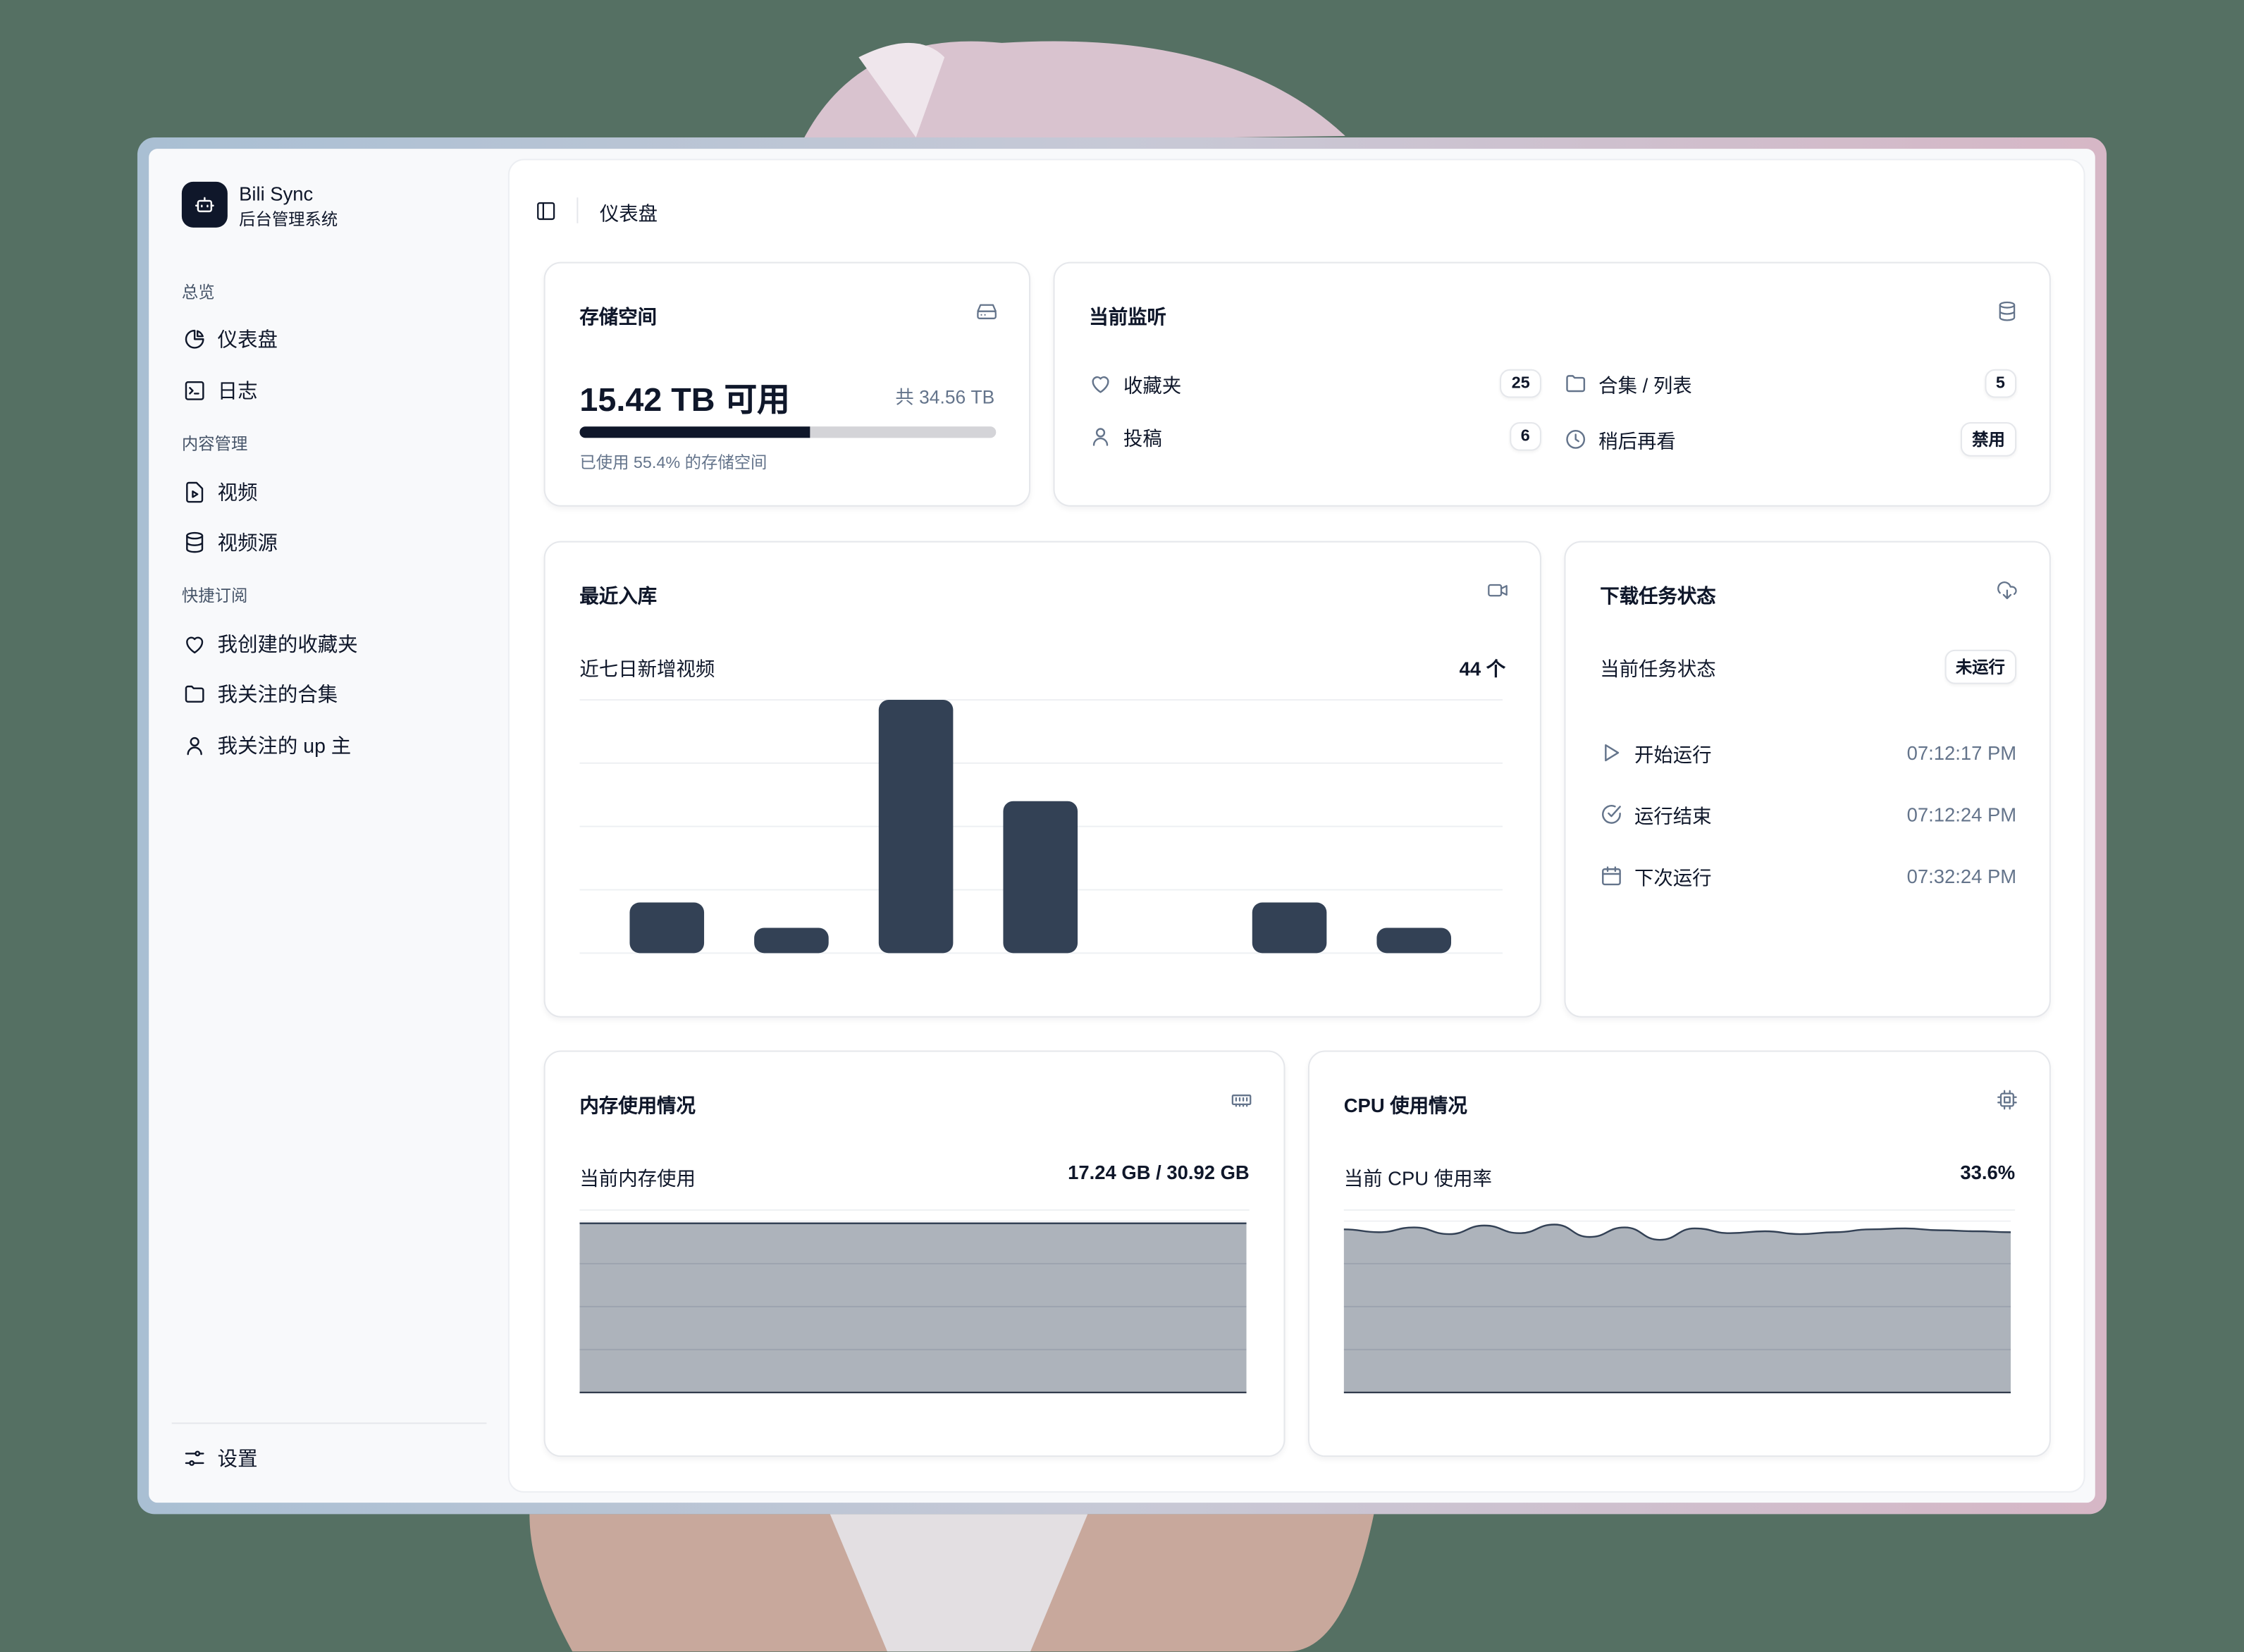 This screenshot has height=1652, width=2244. What do you see at coordinates (945, 397) in the screenshot?
I see `storage-total: 共 34.56 TB` at bounding box center [945, 397].